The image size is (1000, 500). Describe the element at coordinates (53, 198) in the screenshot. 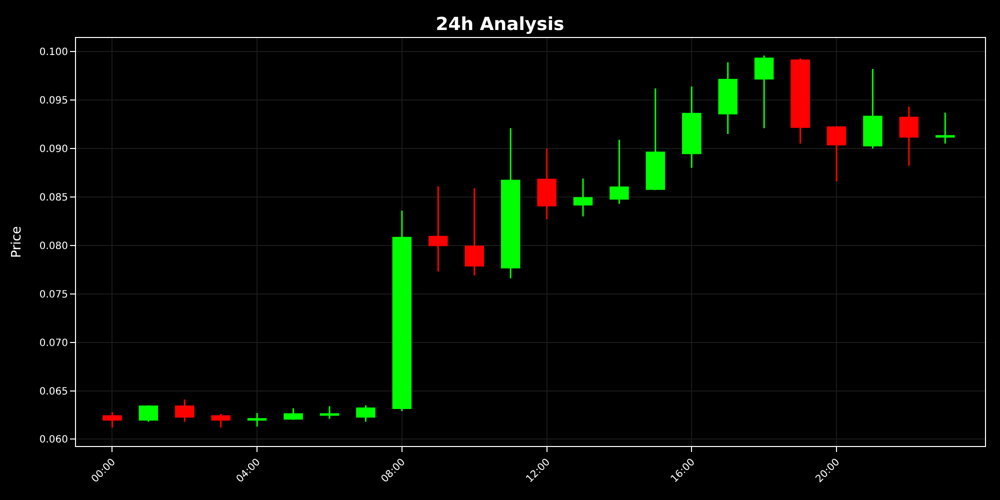

I see `y-tick-label: 0.085` at that location.